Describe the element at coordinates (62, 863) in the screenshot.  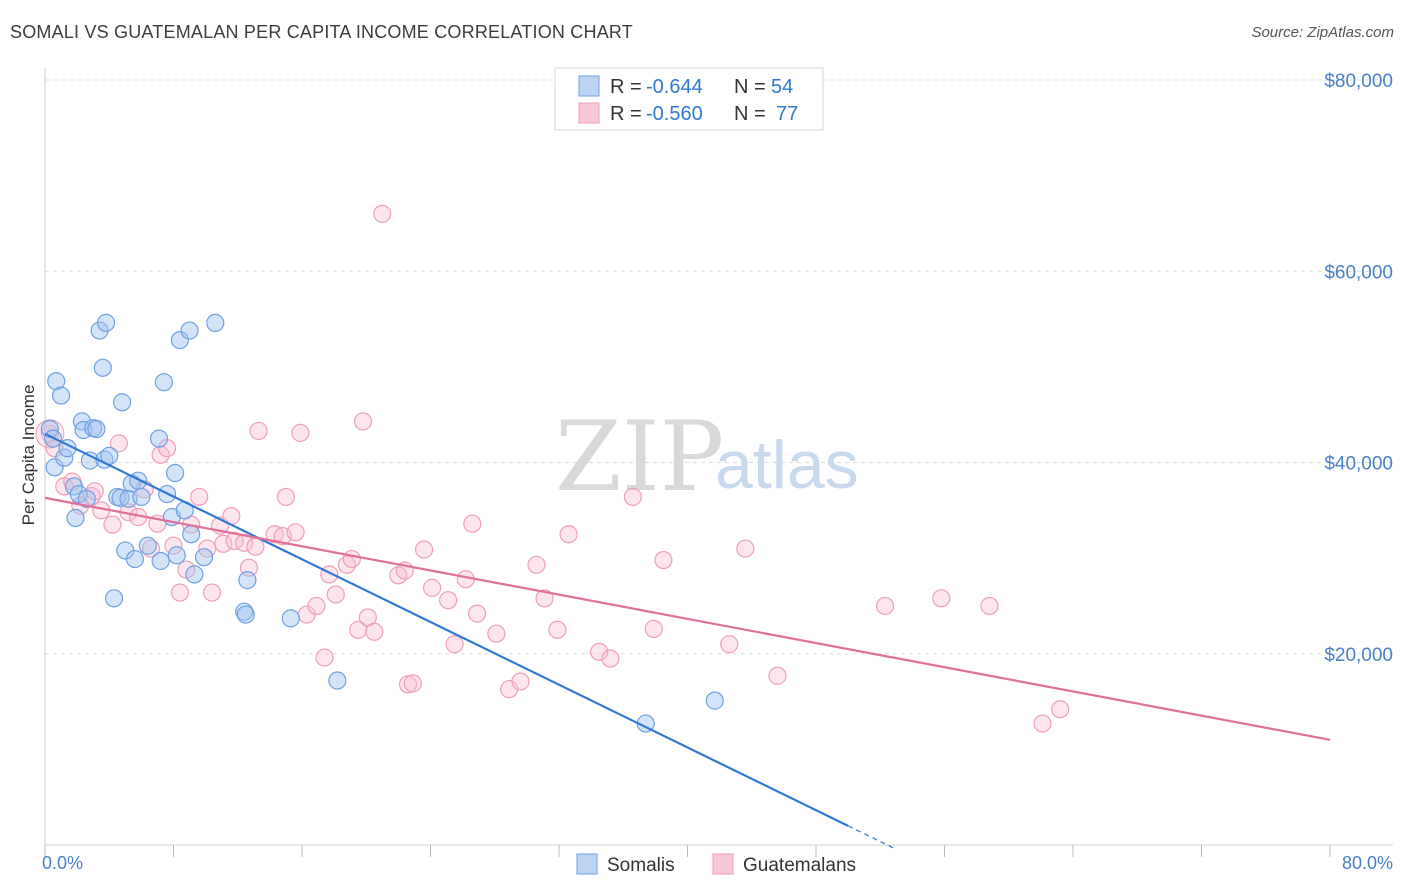
I see `x-tick-label-min: 0.0%` at that location.